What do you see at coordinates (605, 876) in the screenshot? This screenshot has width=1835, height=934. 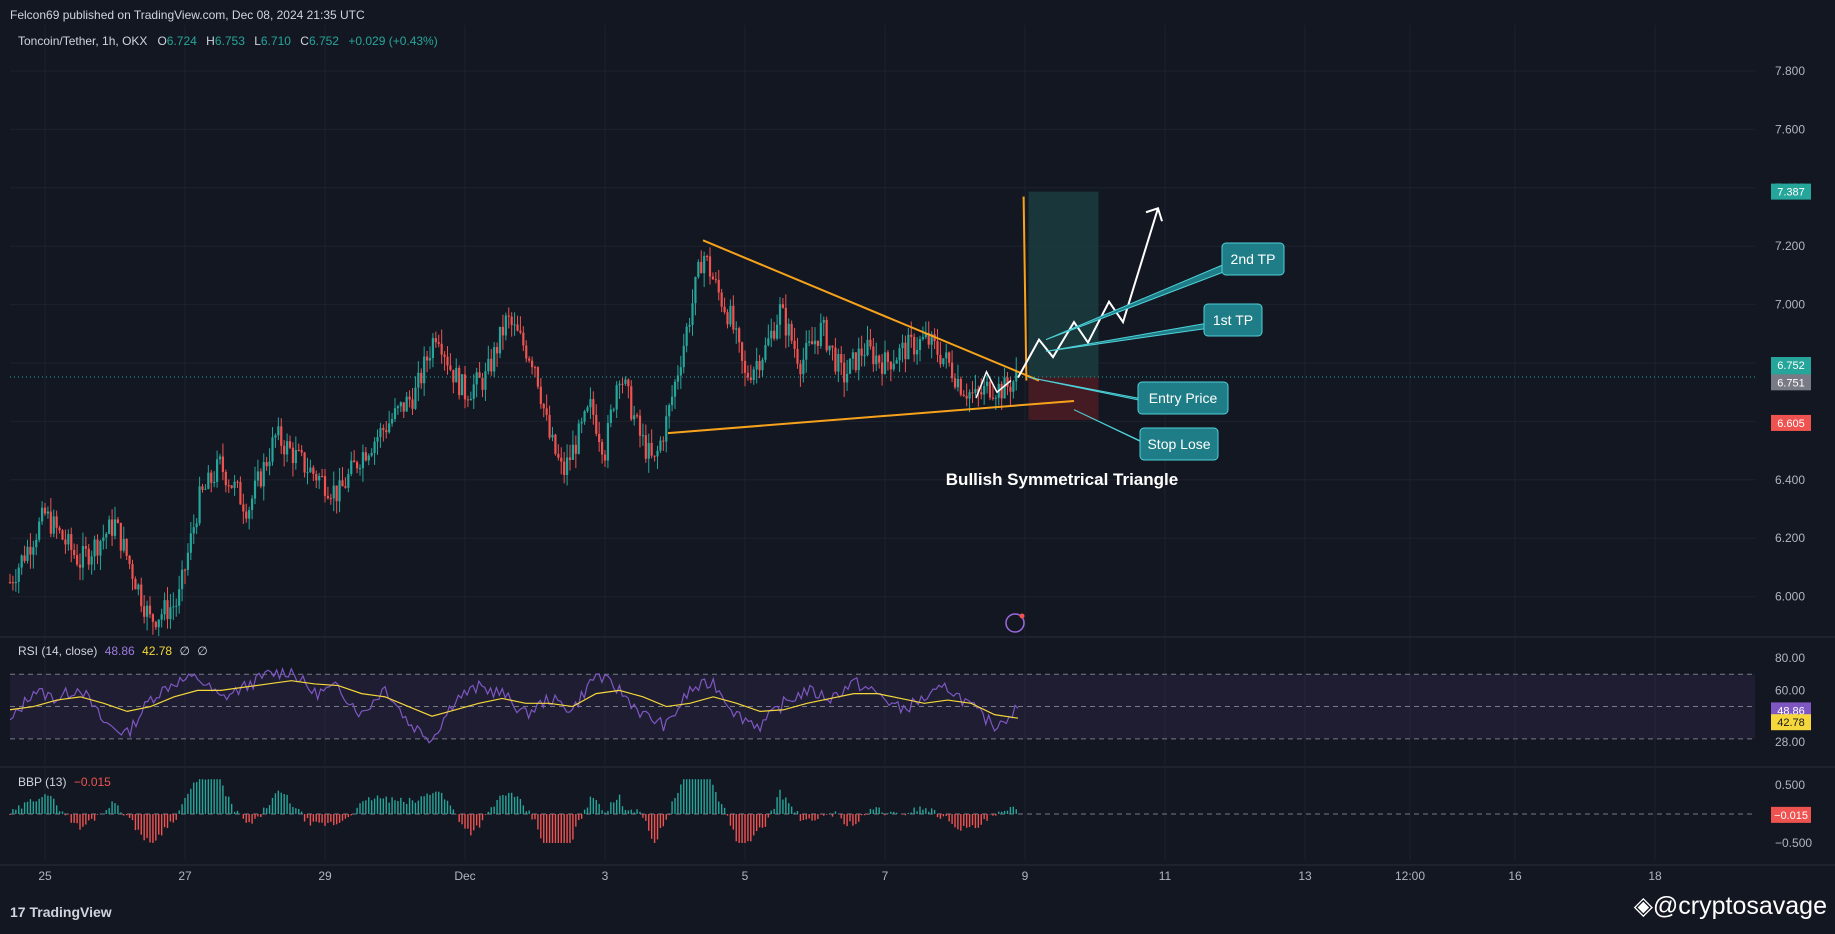 I see `time-tick-label: 3` at bounding box center [605, 876].